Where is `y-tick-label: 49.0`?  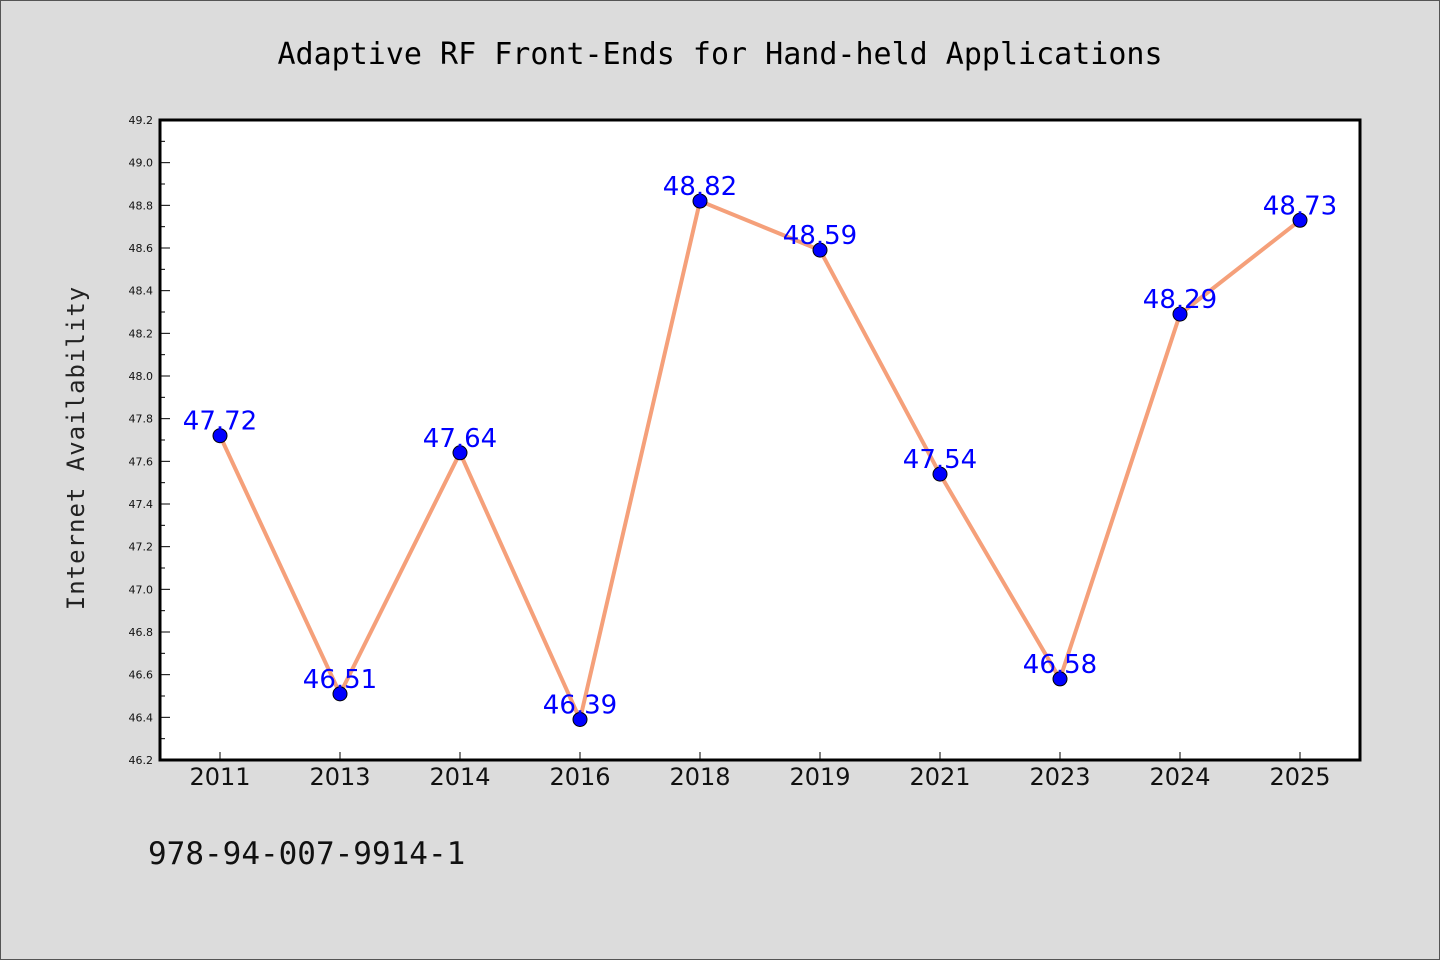 y-tick-label: 49.0 is located at coordinates (141, 163).